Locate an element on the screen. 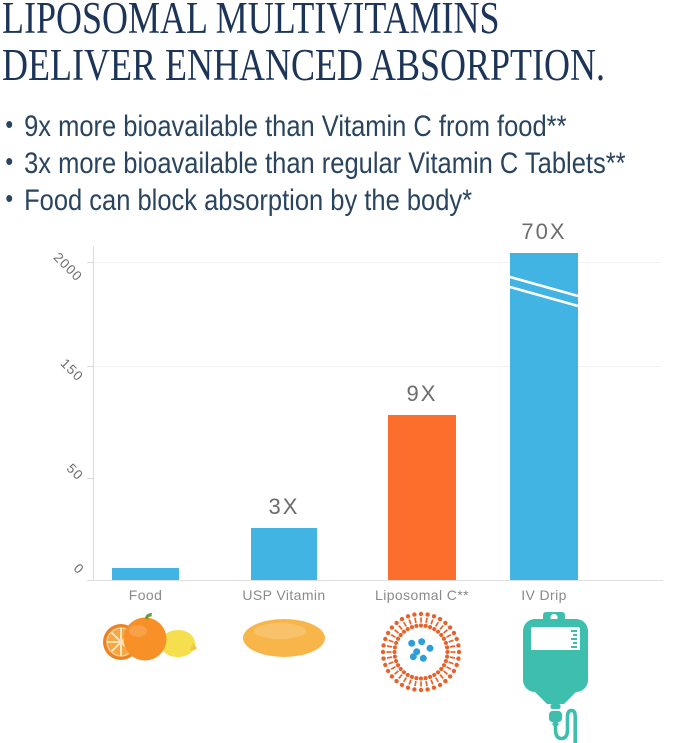 This screenshot has width=679, height=743. liposome-icon is located at coordinates (421, 652).